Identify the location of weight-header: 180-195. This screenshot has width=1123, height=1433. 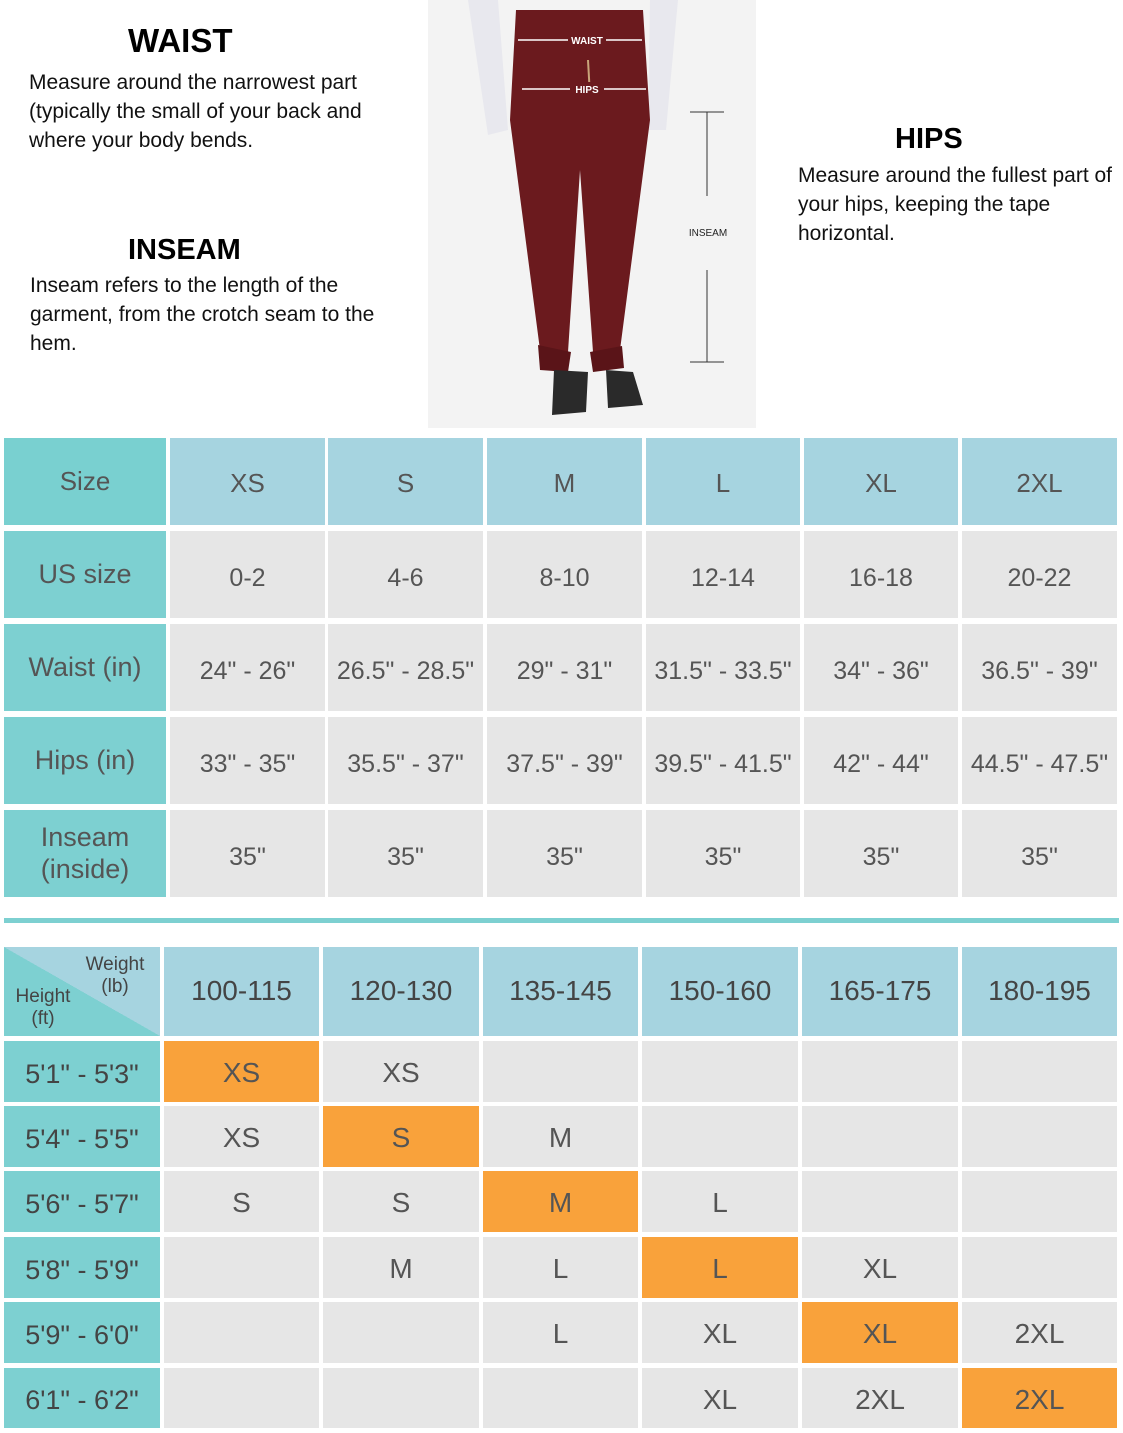
(1039, 991).